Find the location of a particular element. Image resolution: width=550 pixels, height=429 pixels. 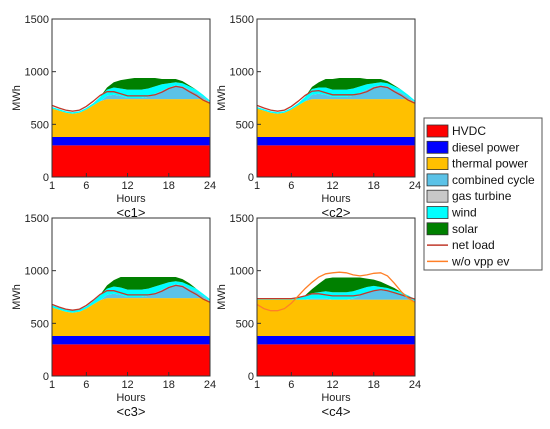

legend-label: combined cycle is located at coordinates (493, 180).